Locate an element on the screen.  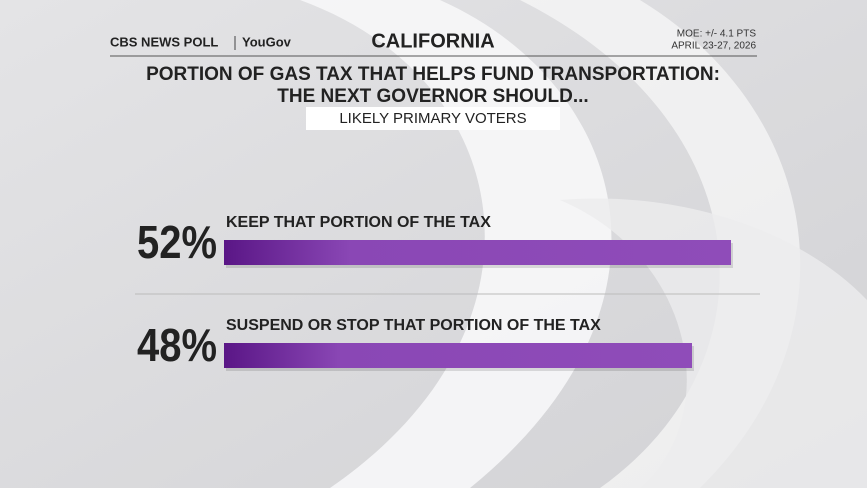
category-label: KEEP THAT PORTION OF THE TAX is located at coordinates (358, 222).